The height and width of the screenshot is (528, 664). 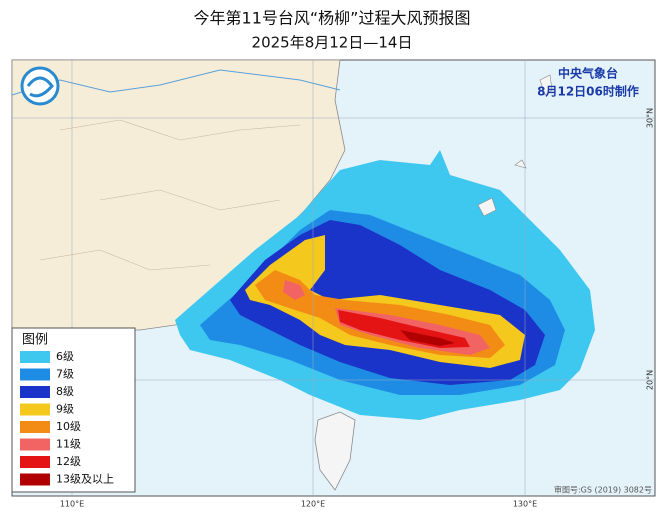 I want to click on river, so click(x=176, y=82).